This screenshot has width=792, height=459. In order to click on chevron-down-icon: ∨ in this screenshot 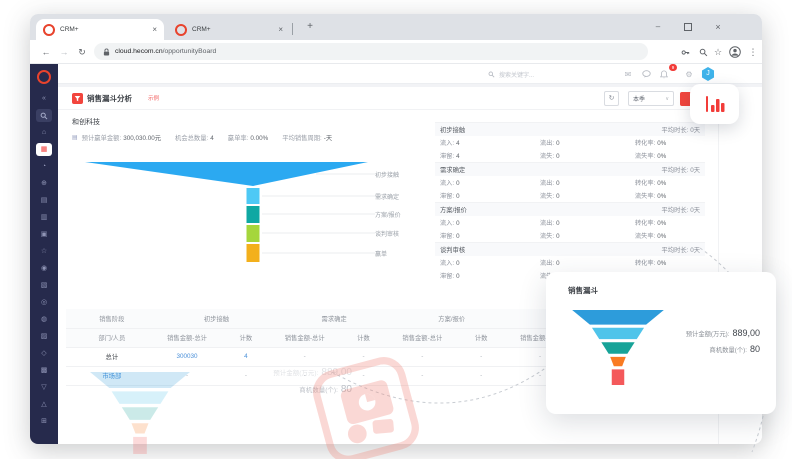, I will do `click(667, 98)`.